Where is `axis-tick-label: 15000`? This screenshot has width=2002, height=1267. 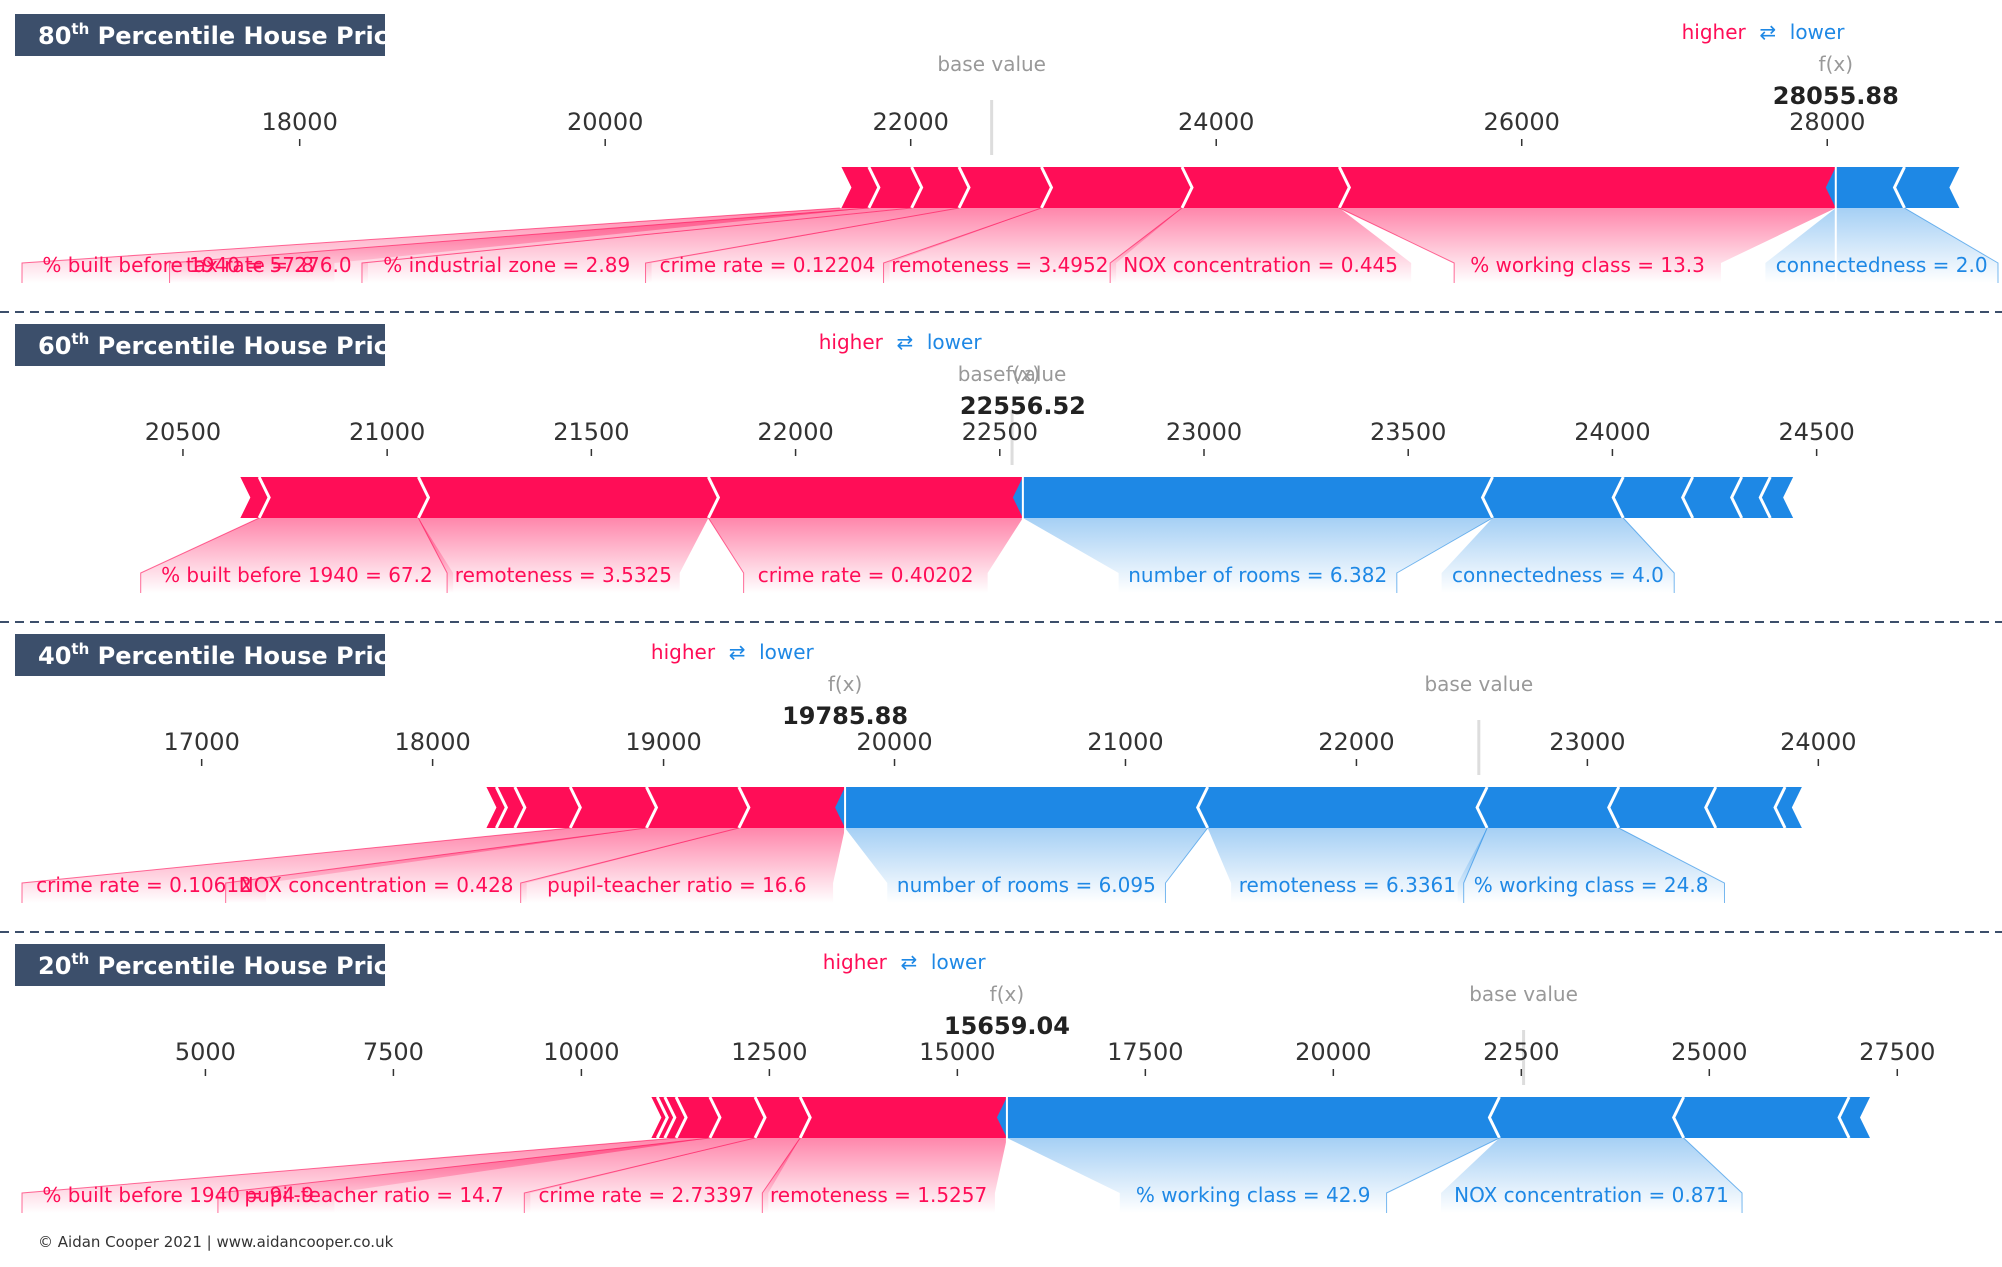
axis-tick-label: 15000 is located at coordinates (957, 1052).